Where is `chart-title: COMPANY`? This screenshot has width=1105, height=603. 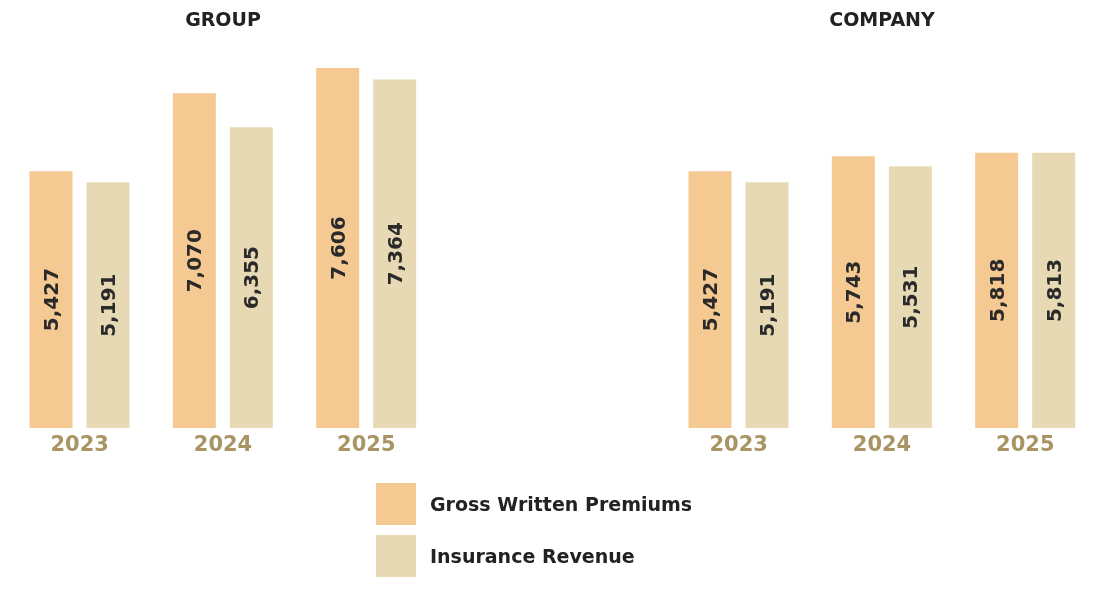 chart-title: COMPANY is located at coordinates (882, 20).